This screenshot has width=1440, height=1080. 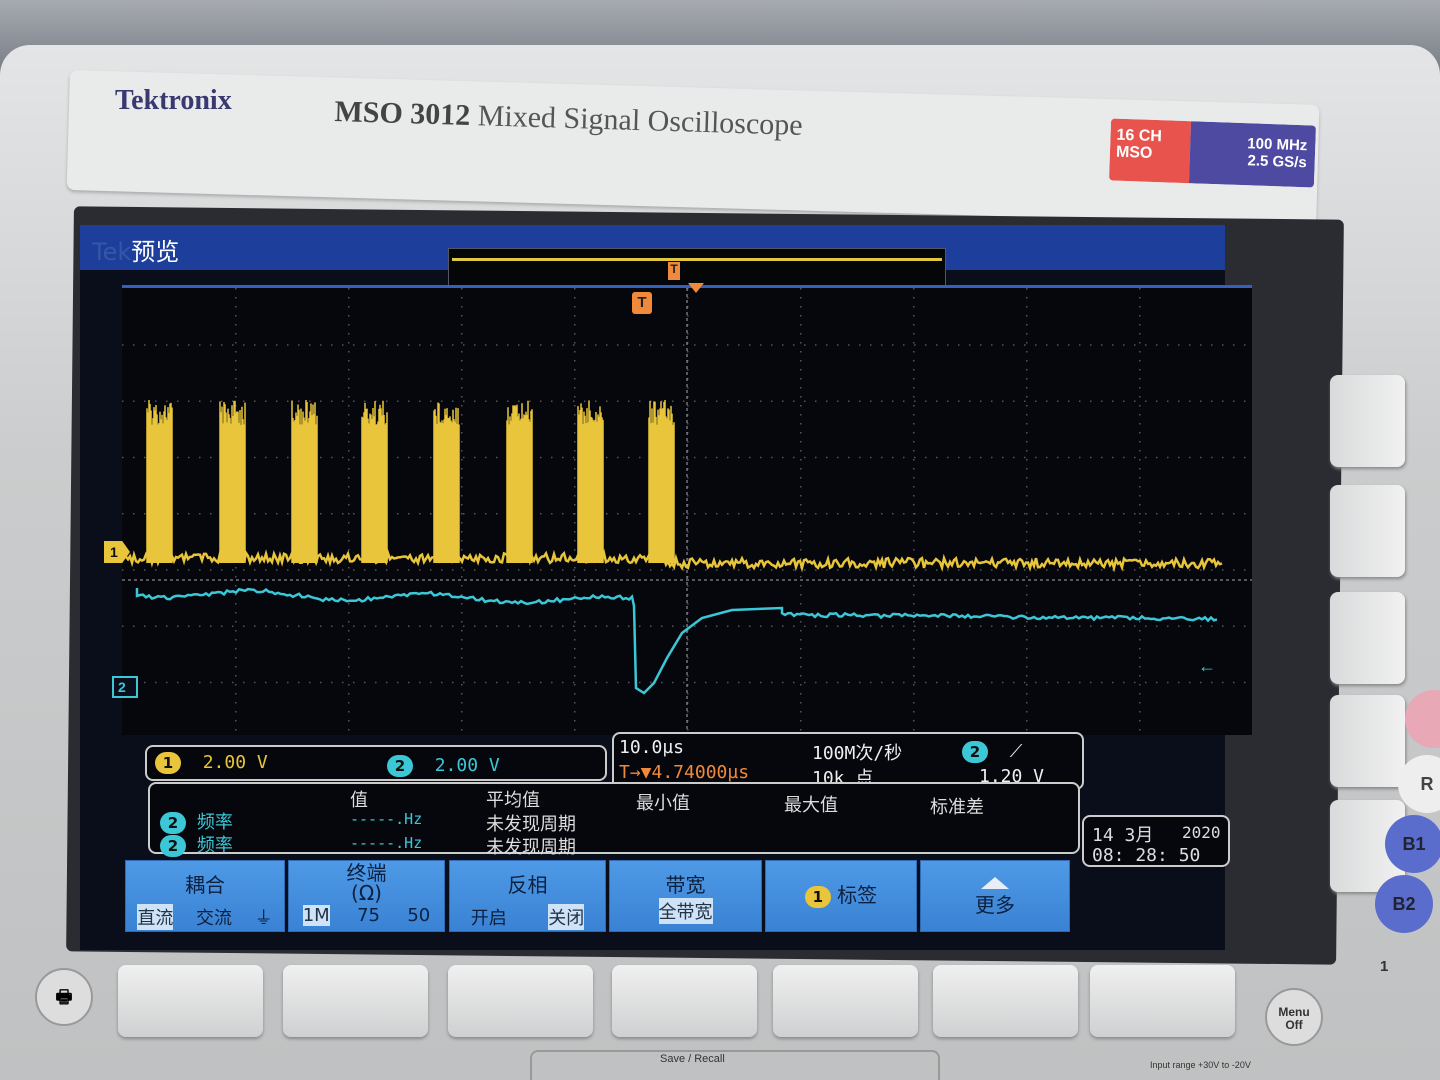 I want to click on option-dc: 直流, so click(x=155, y=917).